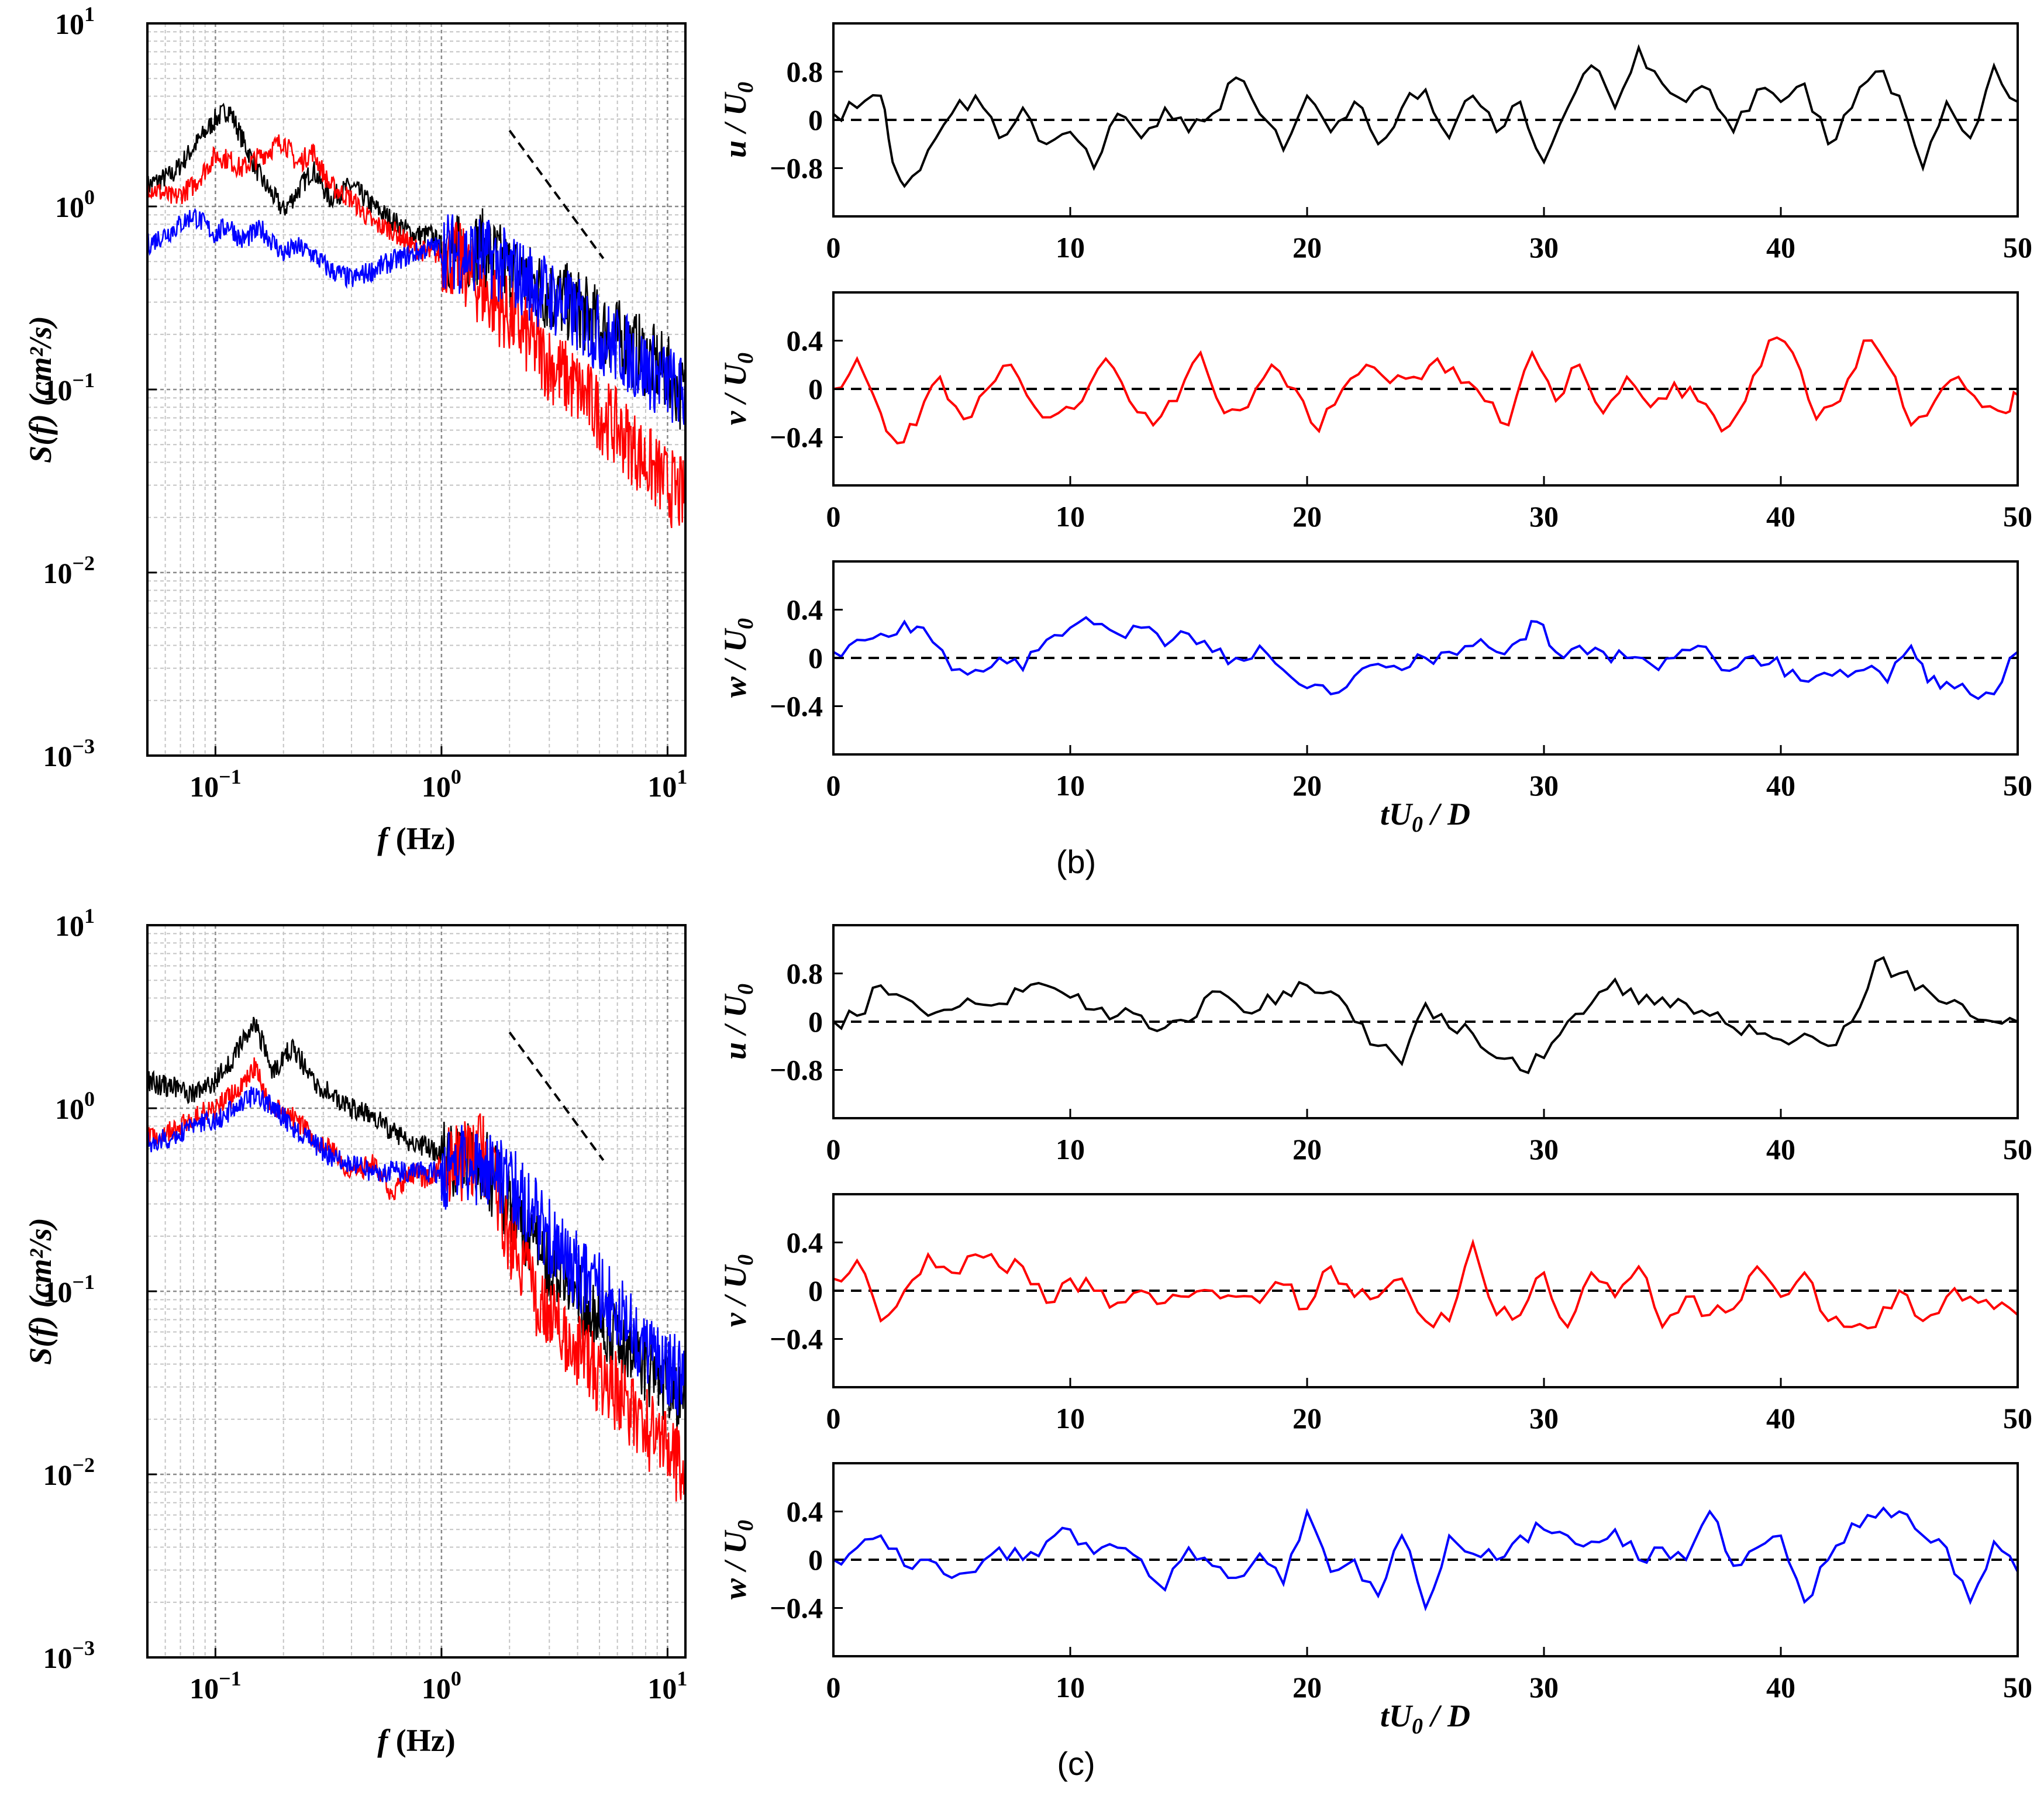  Describe the element at coordinates (738, 389) in the screenshot. I see `y-axis-label: v / U0` at that location.